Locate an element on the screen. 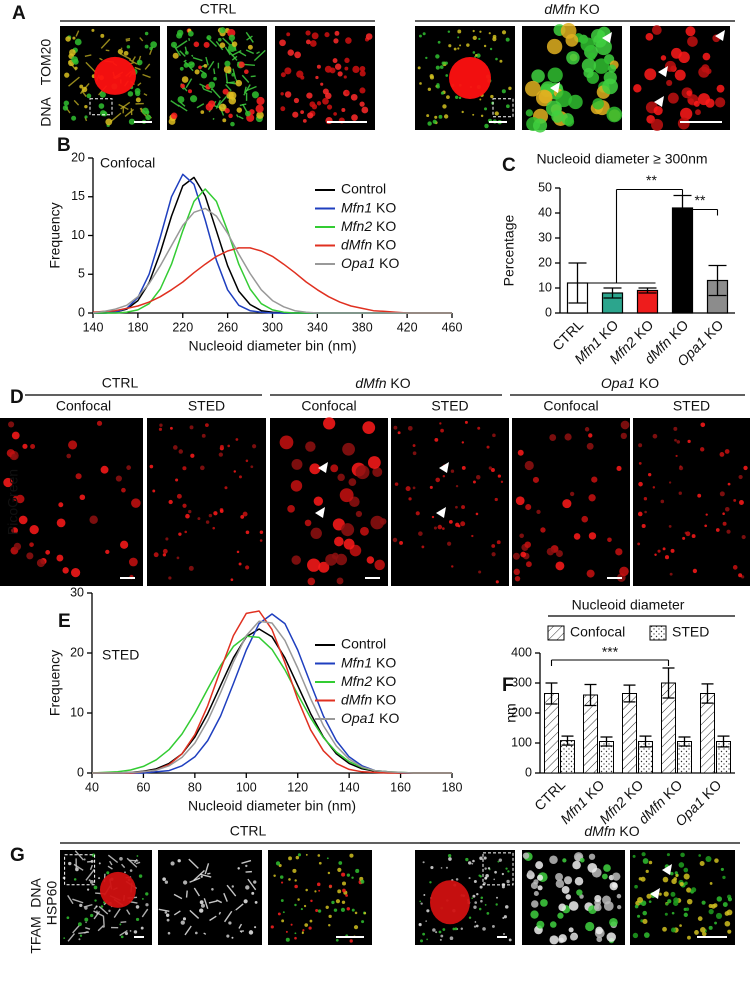 This screenshot has width=750, height=981. micrograph-background is located at coordinates (206, 502).